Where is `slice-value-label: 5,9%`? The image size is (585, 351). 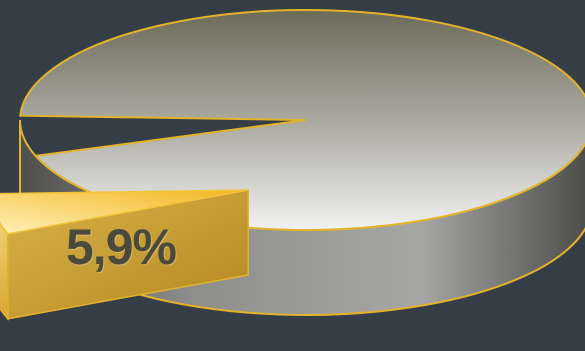 slice-value-label: 5,9% is located at coordinates (121, 247).